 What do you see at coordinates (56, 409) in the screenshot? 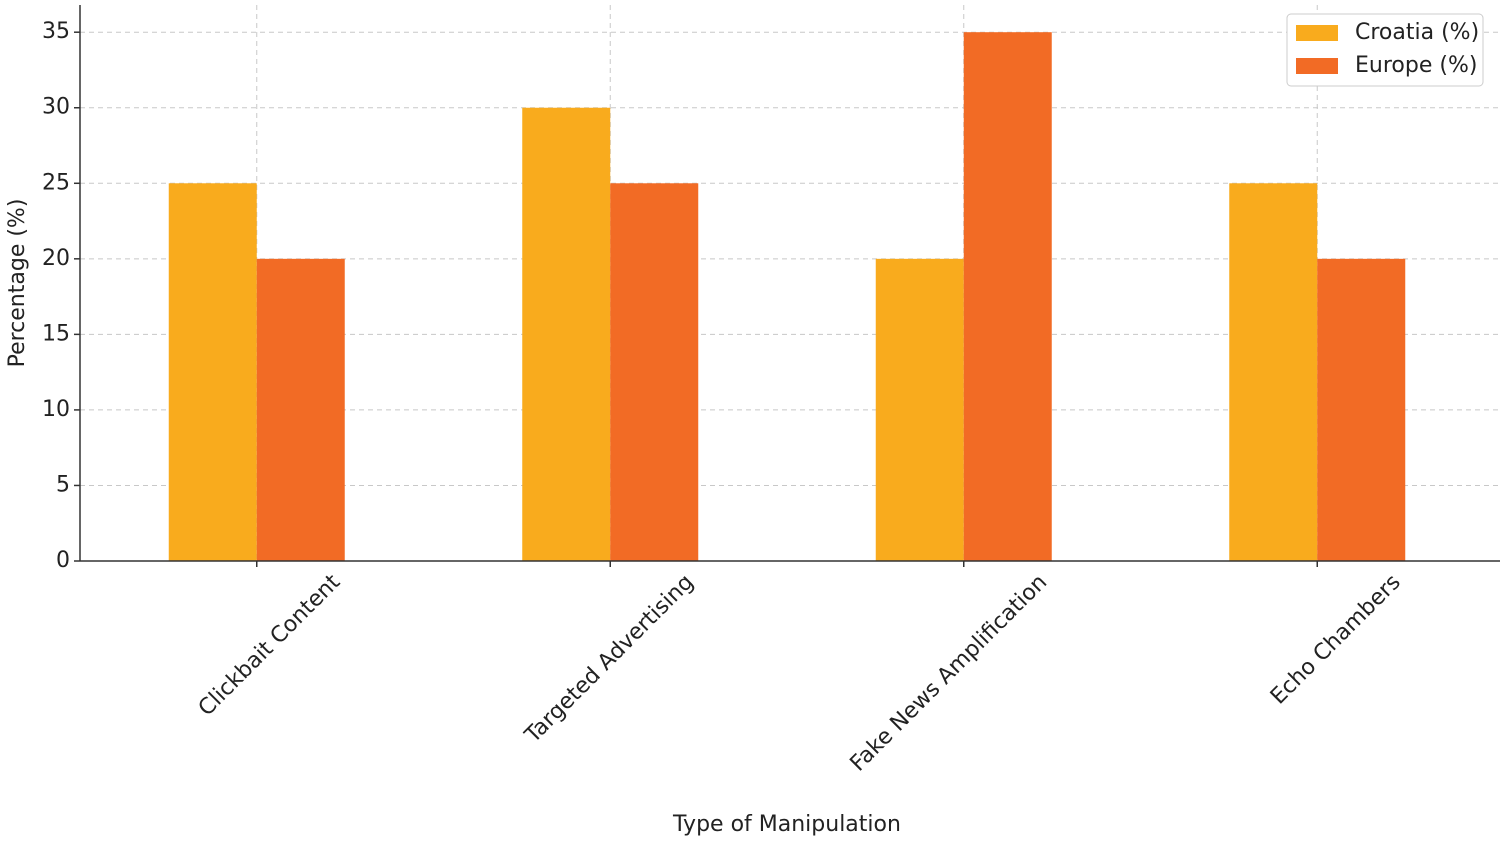
I see `y-tick-label: 10` at bounding box center [56, 409].